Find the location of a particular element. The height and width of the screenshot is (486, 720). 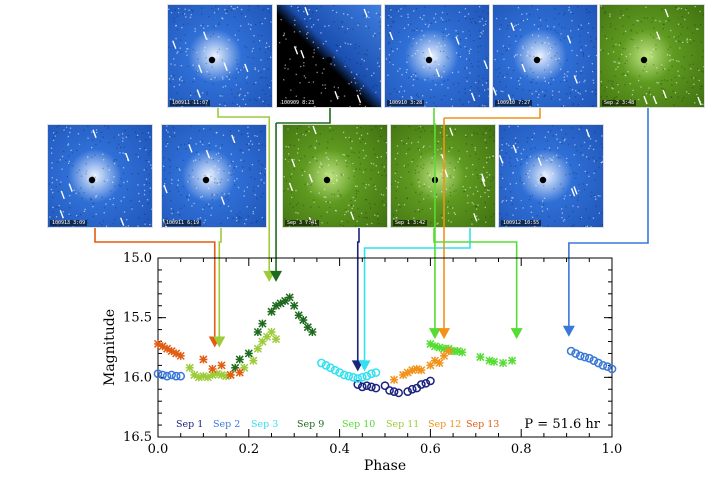

legend-entry: Sep 1 is located at coordinates (189, 424).